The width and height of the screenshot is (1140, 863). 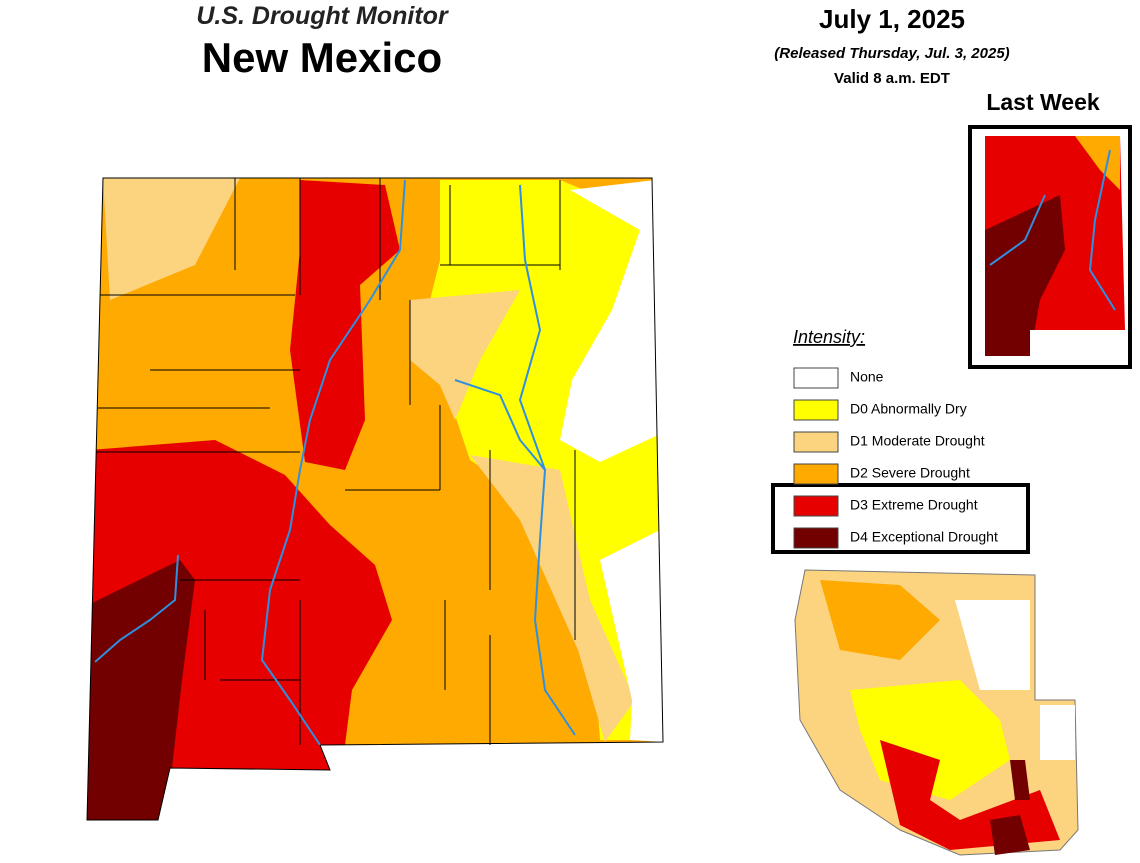 I want to click on state-name: New Mexico, so click(x=322, y=57).